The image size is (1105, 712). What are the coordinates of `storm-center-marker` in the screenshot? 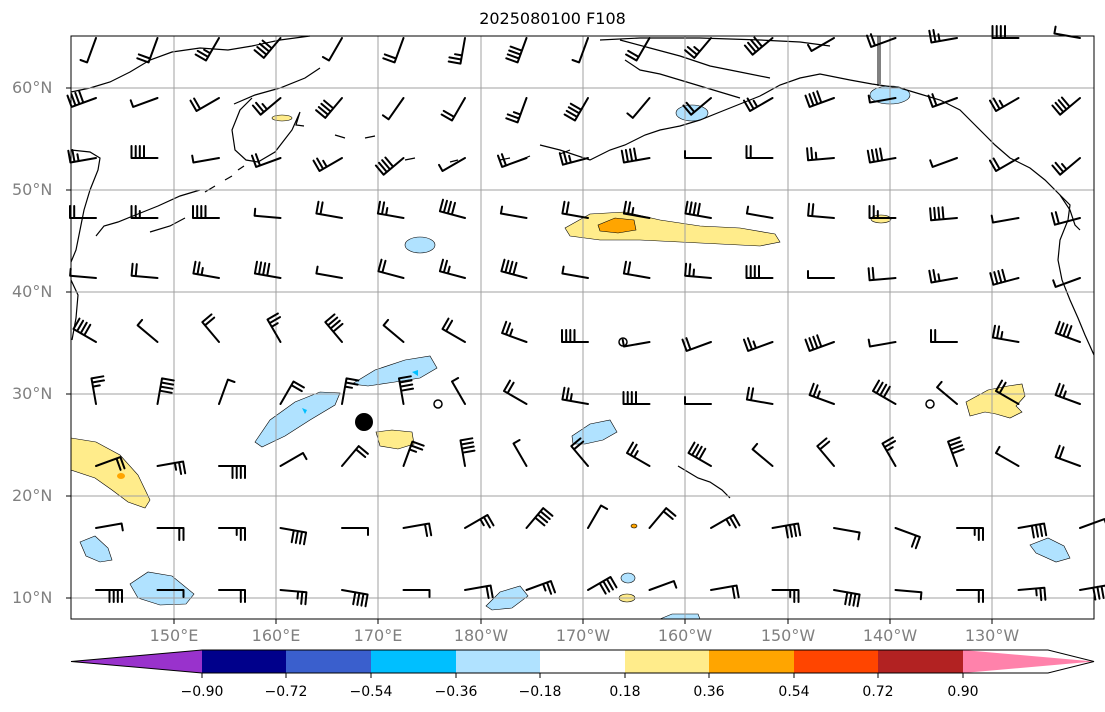 It's located at (364, 422).